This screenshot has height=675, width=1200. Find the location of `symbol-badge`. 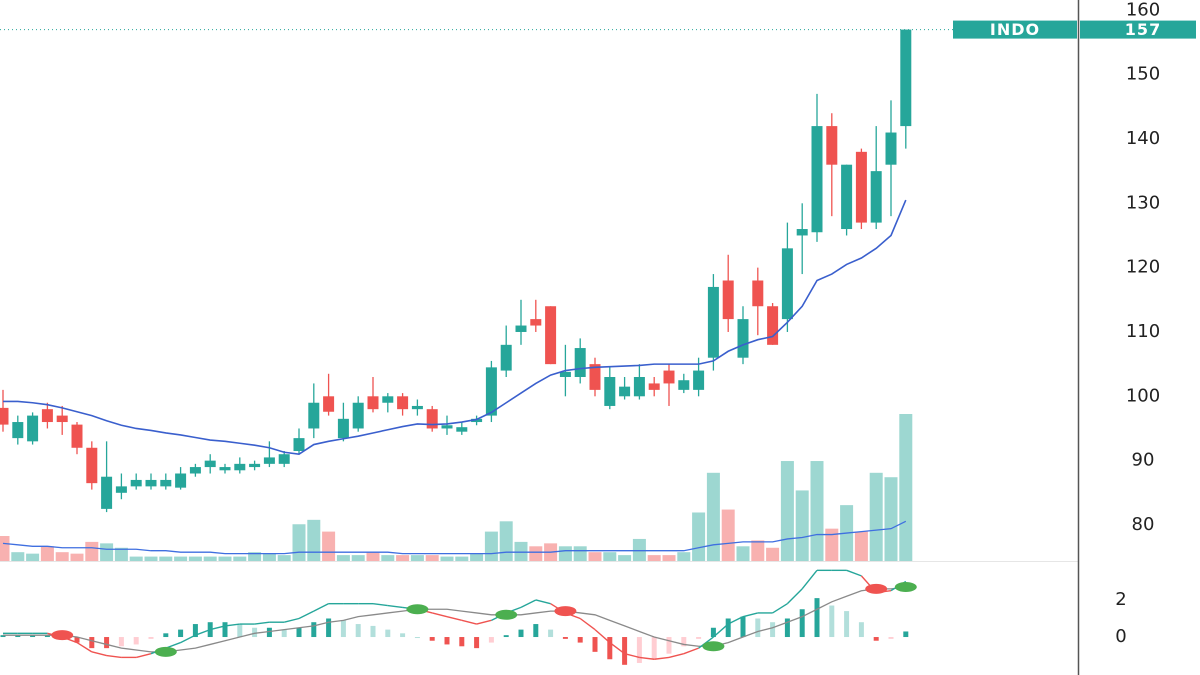

symbol-badge is located at coordinates (1015, 29).